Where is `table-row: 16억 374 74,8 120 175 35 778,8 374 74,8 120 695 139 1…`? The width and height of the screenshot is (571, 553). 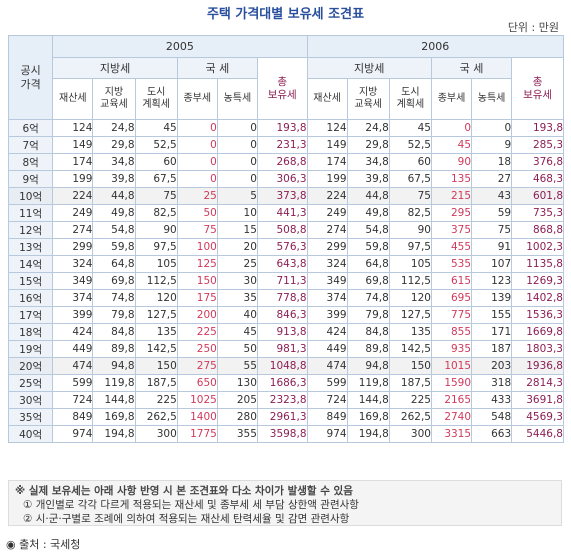 table-row: 16억 374 74,8 120 175 35 778,8 374 74,8 120 695 139 1… is located at coordinates (285, 298).